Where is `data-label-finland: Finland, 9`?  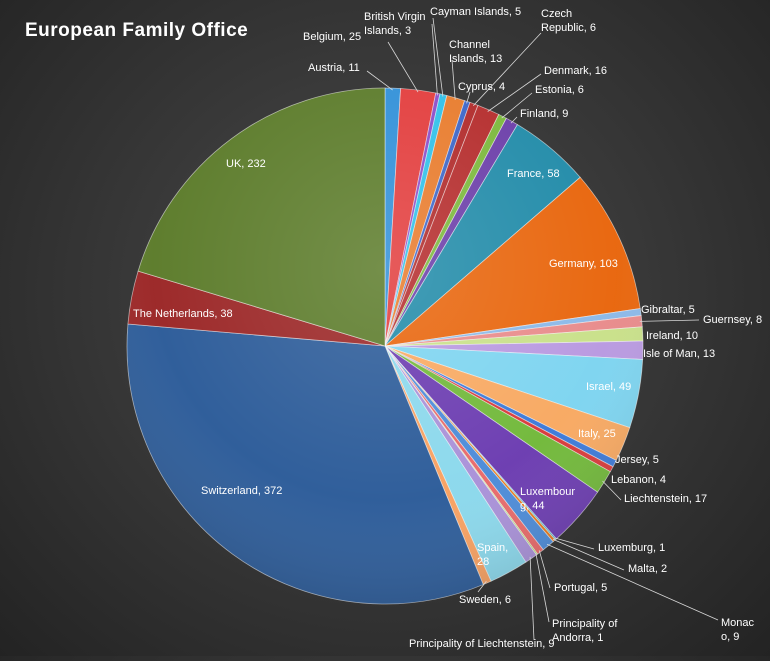 data-label-finland: Finland, 9 is located at coordinates (544, 114).